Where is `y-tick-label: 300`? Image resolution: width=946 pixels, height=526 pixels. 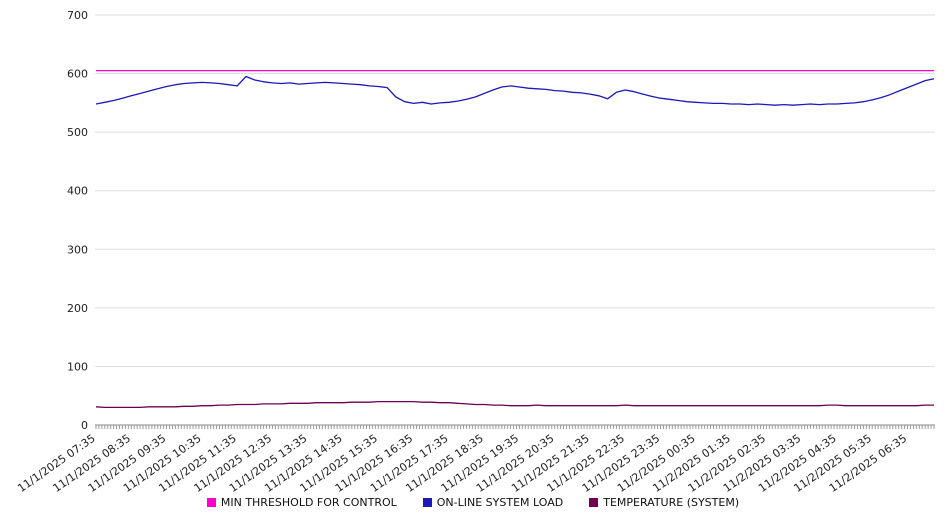 y-tick-label: 300 is located at coordinates (77, 249).